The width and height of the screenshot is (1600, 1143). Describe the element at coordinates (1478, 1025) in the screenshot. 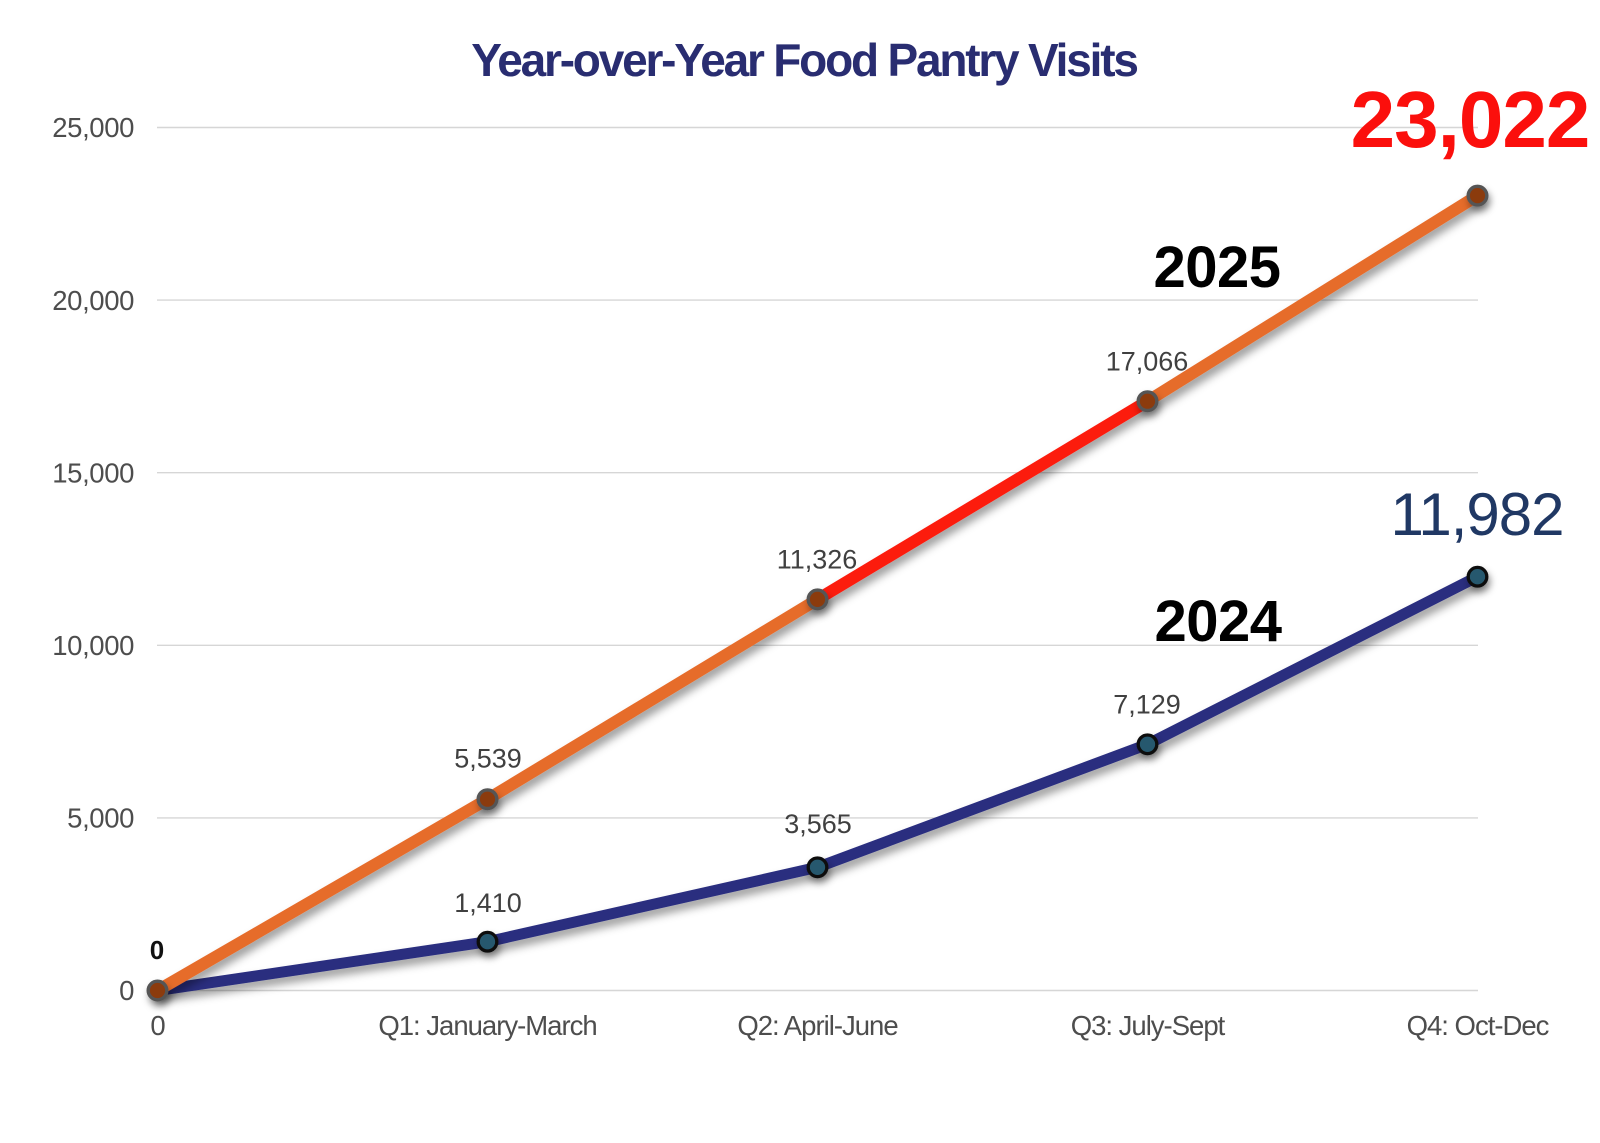

I see `svg-text: Q4: Oct-Dec` at that location.